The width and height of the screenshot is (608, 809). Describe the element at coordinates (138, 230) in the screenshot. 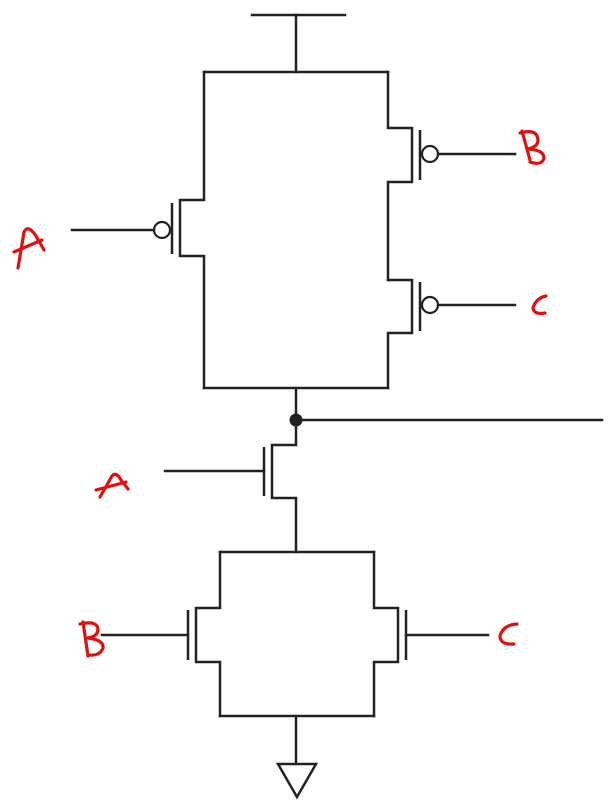

I see `pmos-a-transistor` at that location.